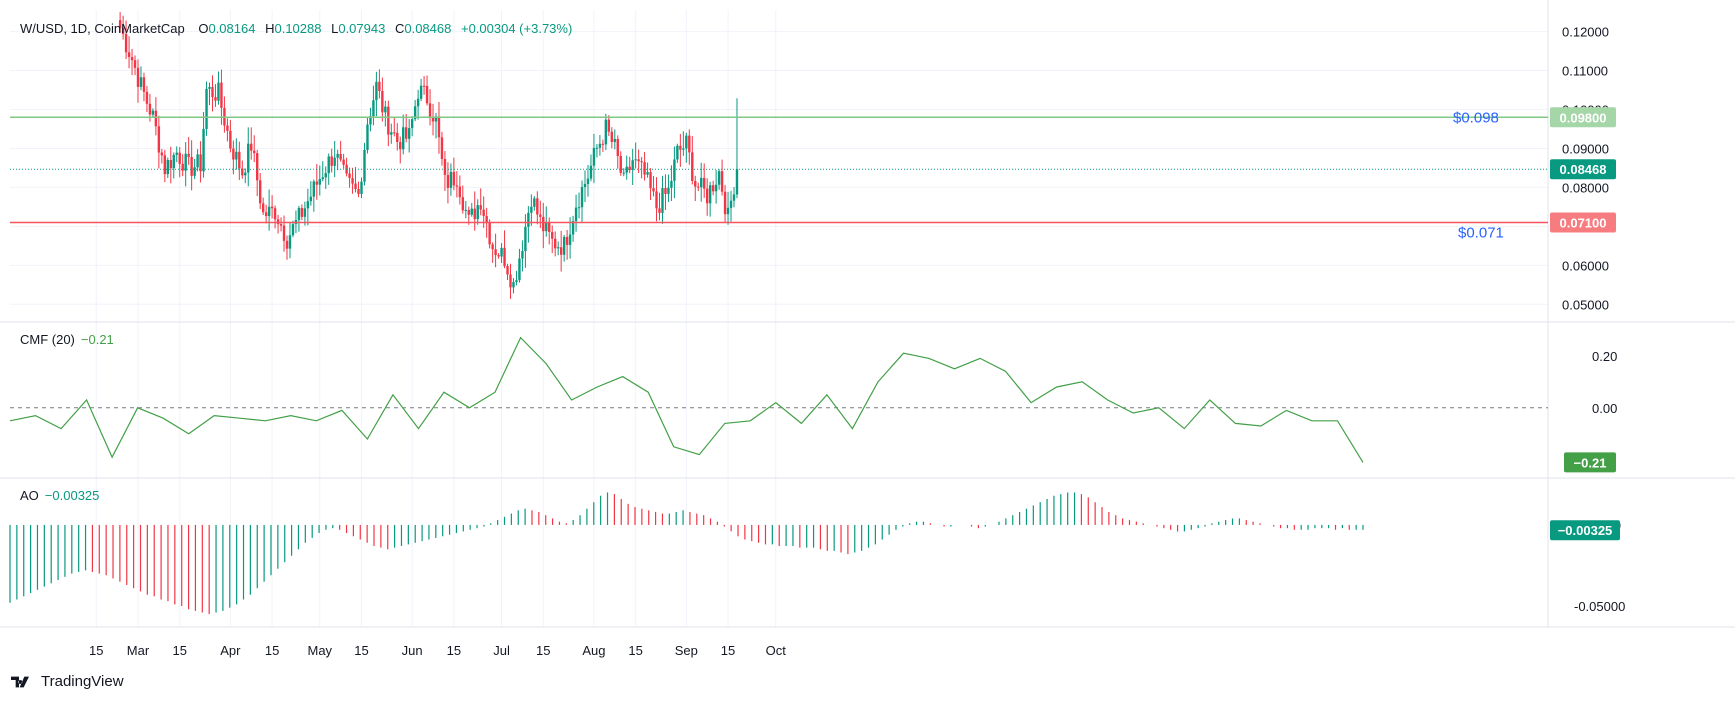 The image size is (1735, 704). I want to click on last-price-badge-bg, so click(1583, 169).